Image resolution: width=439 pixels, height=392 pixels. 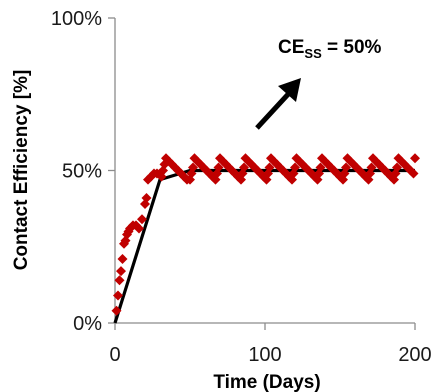 I want to click on annotation-rest: = 50%, so click(x=352, y=47).